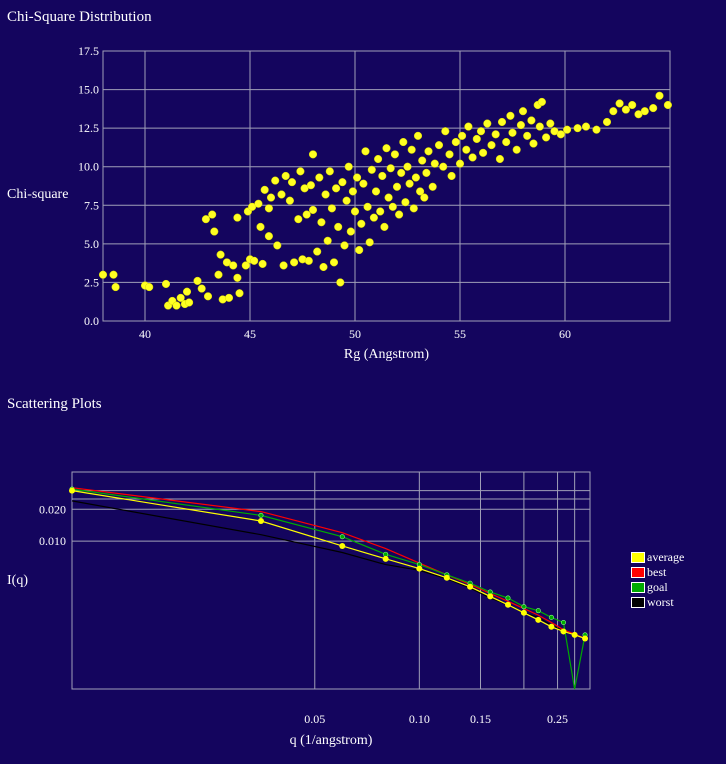  Describe the element at coordinates (480, 719) in the screenshot. I see `scattering-x-tick-label: 0.15` at that location.